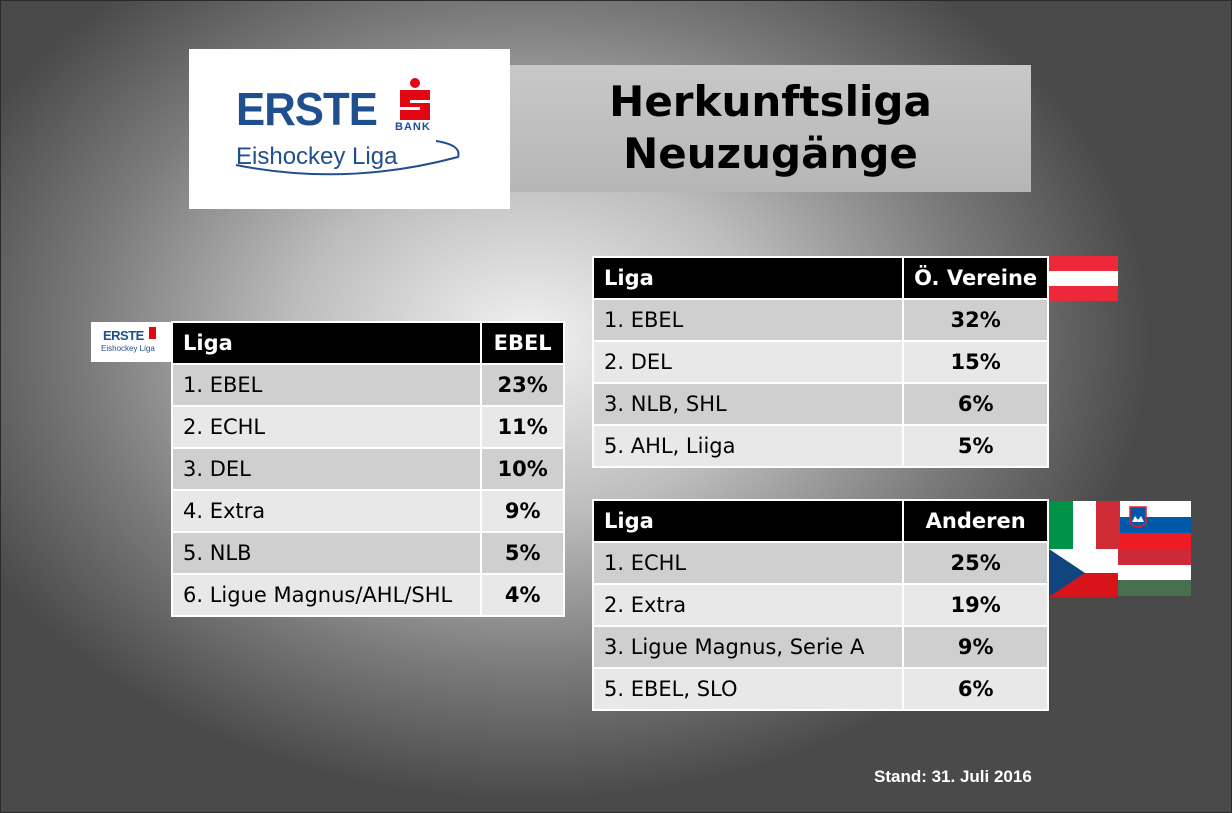  I want to click on title-banner, so click(770, 128).